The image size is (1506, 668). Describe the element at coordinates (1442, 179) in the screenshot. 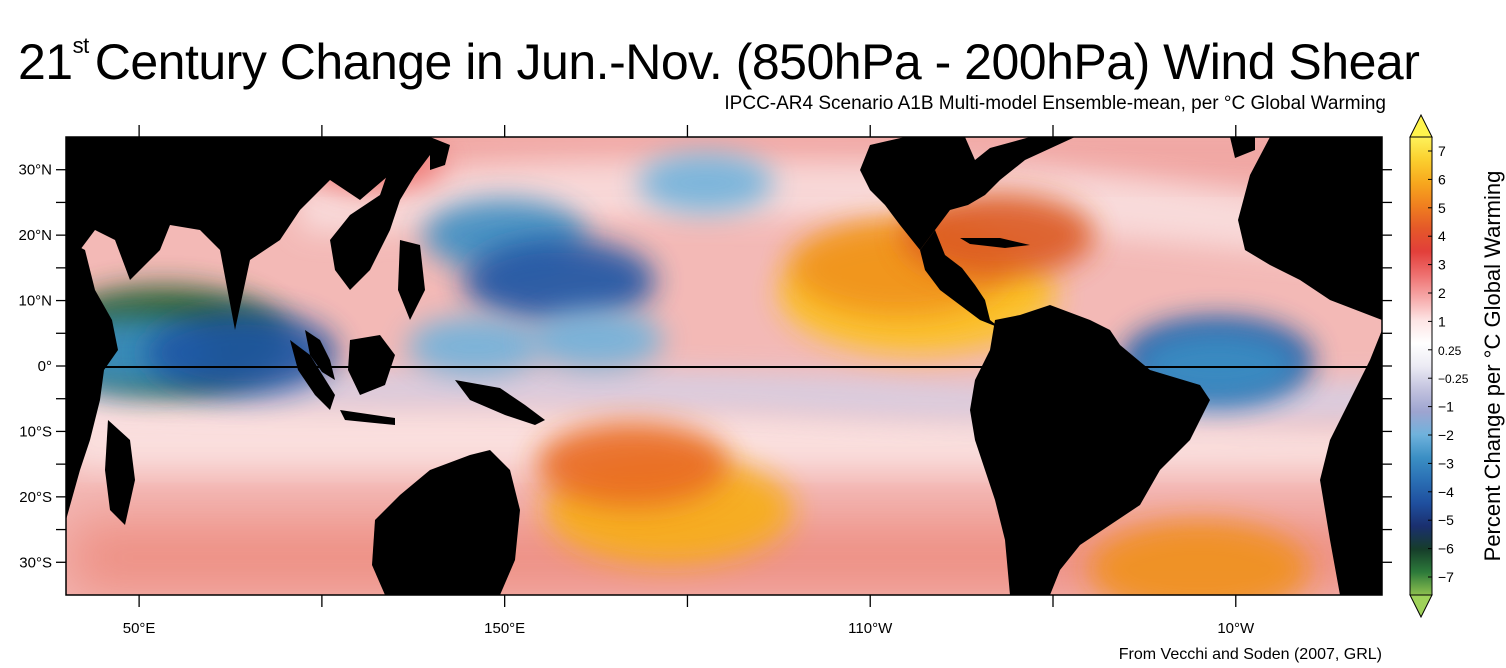

I see `colorbar-tick-label: 6` at that location.